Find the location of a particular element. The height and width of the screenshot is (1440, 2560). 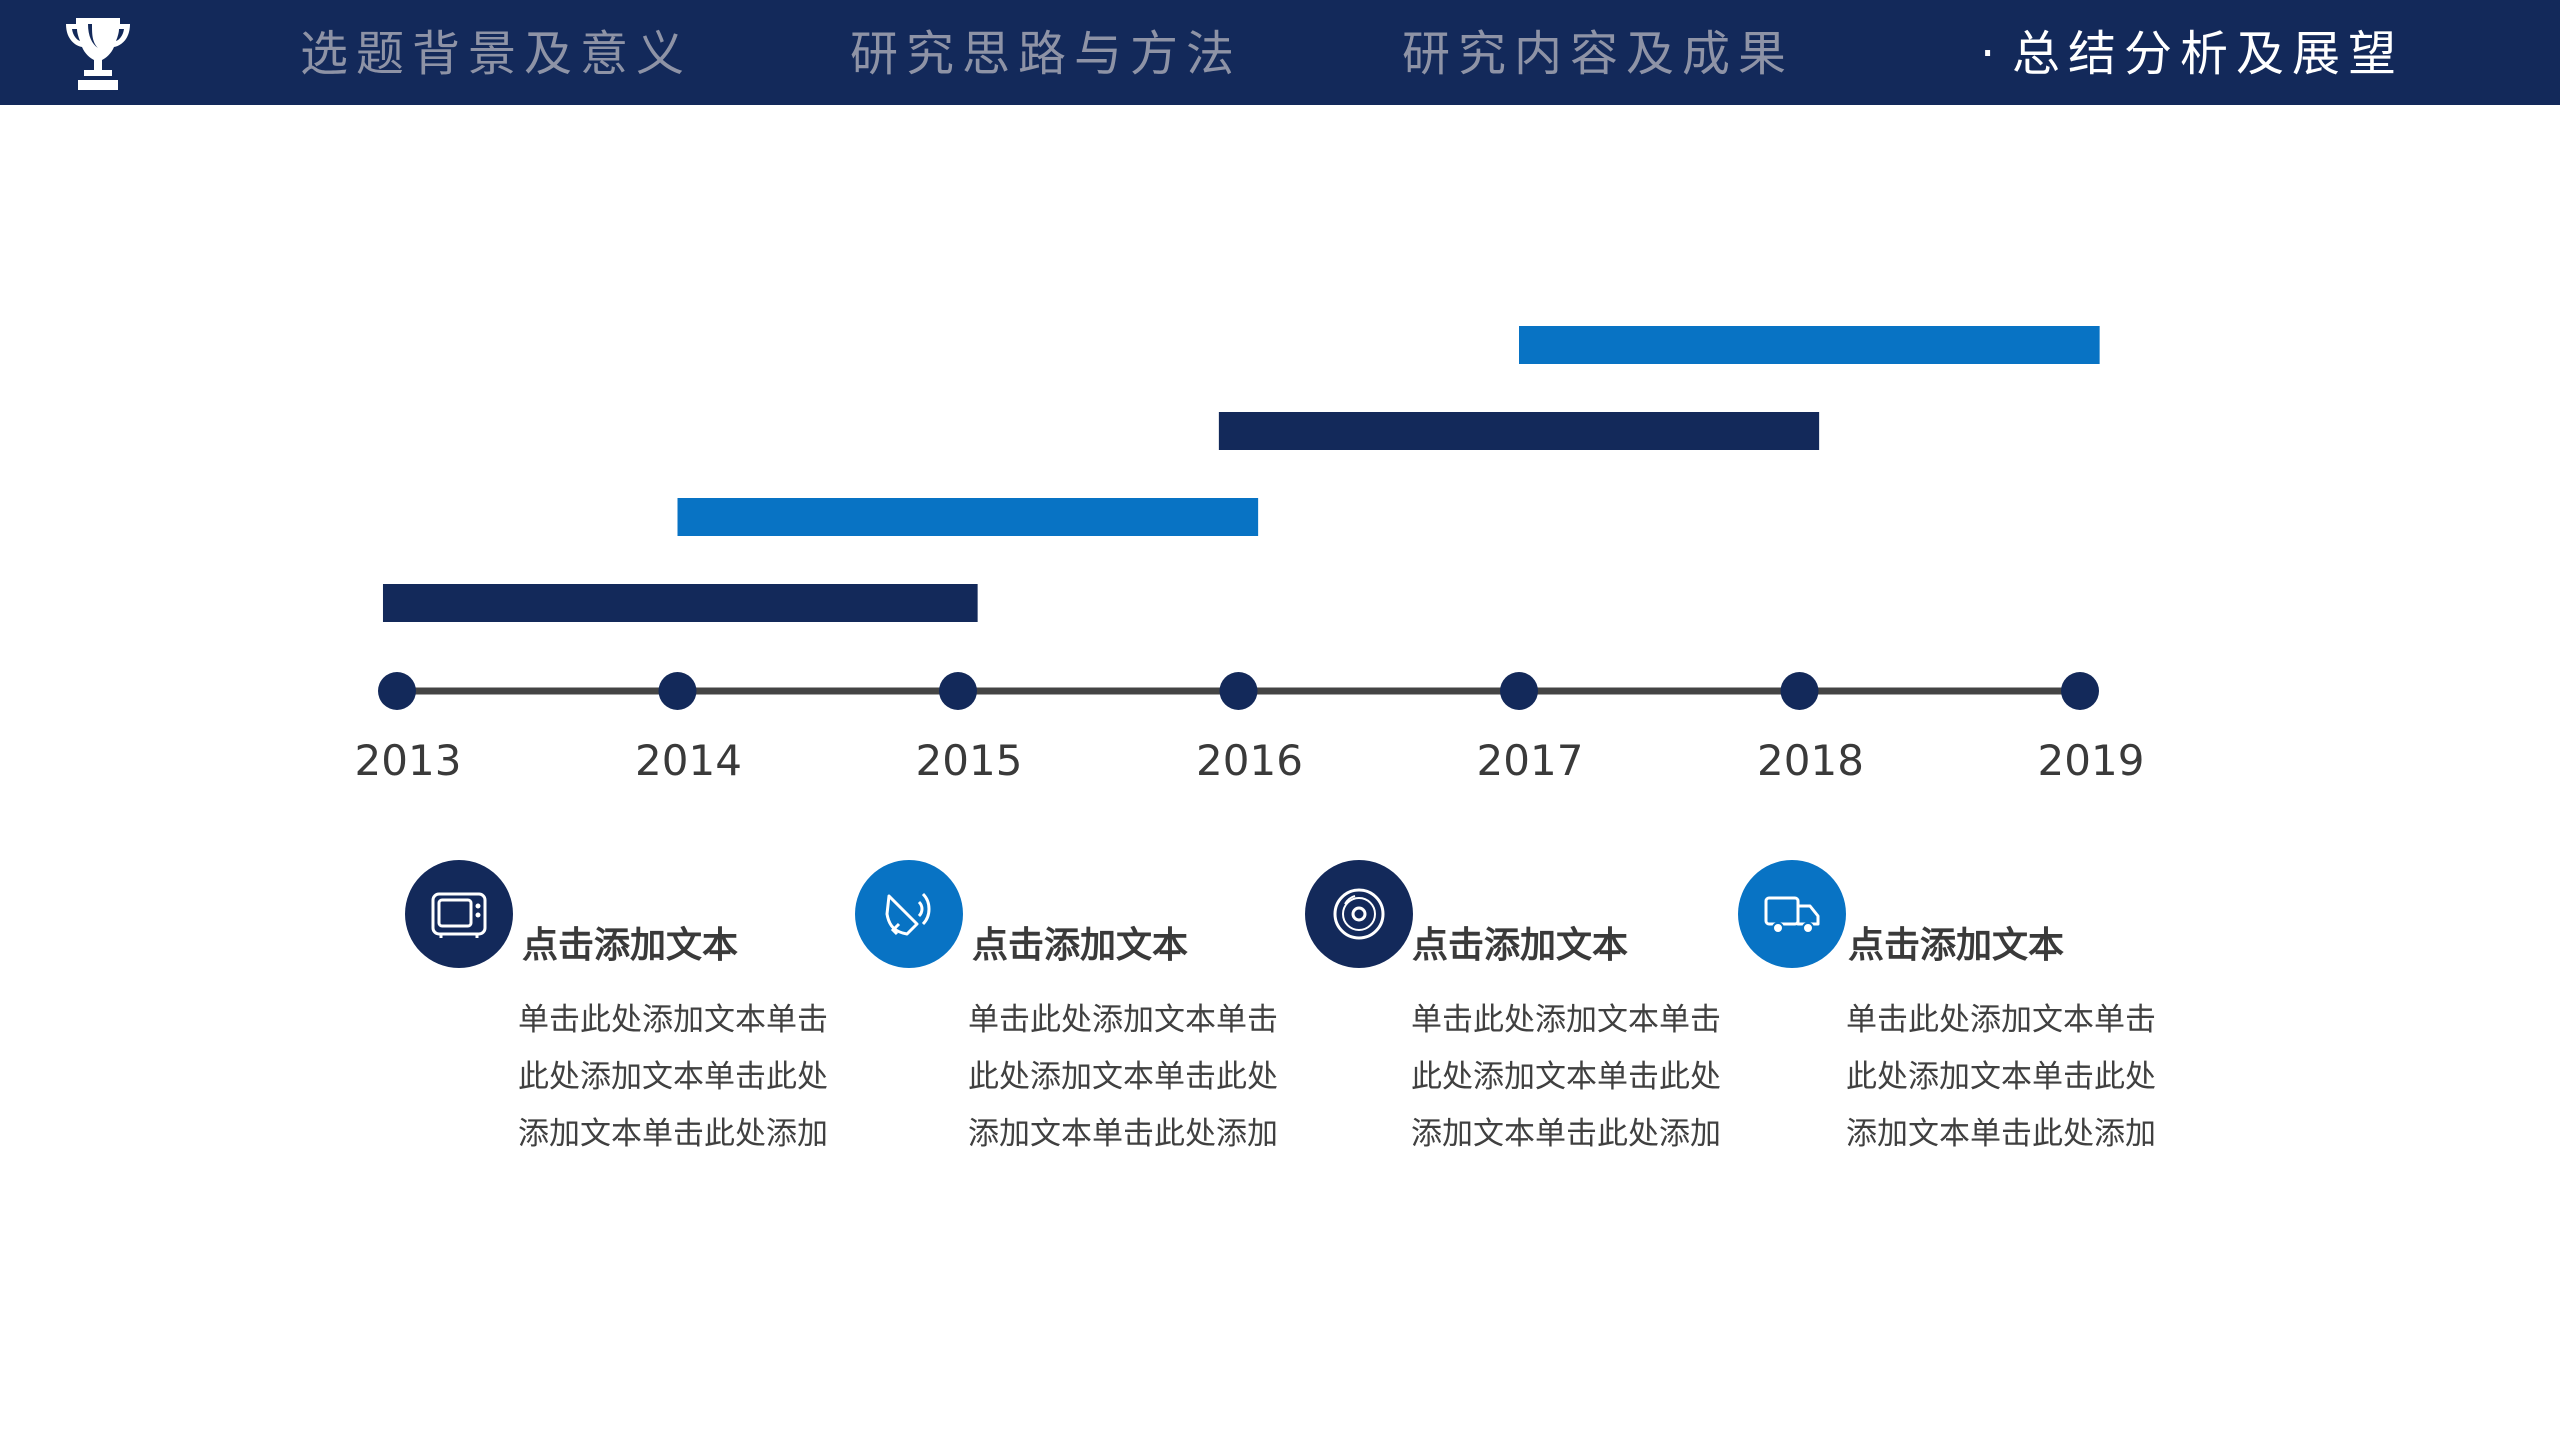

tick-marker-2017 is located at coordinates (1519, 691).